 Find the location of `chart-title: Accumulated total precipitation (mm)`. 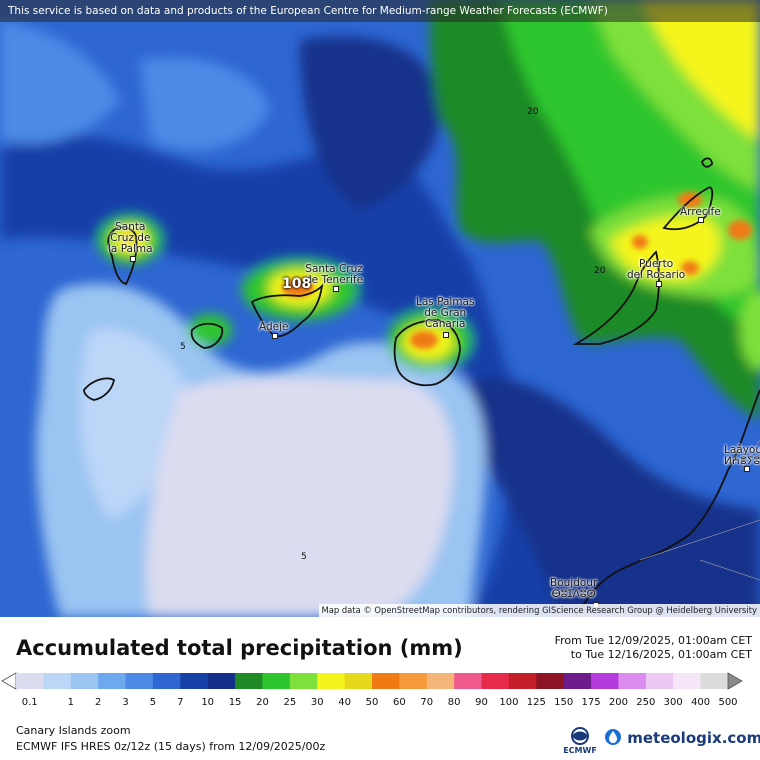

chart-title: Accumulated total precipitation (mm) is located at coordinates (239, 648).